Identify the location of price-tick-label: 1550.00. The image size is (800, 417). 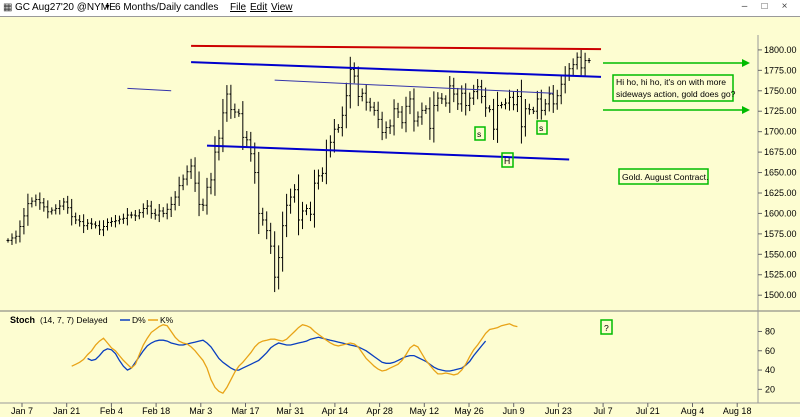
(780, 254).